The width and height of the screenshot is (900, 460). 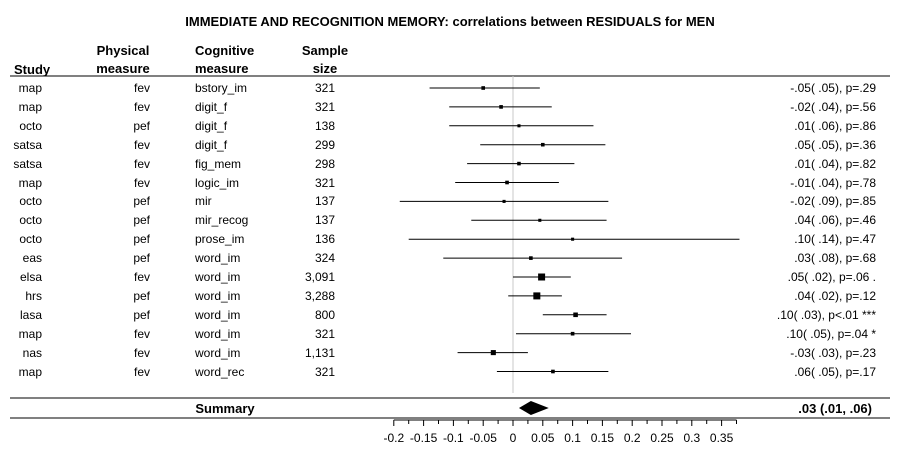 What do you see at coordinates (722, 438) in the screenshot?
I see `x-tick-label: 0.35` at bounding box center [722, 438].